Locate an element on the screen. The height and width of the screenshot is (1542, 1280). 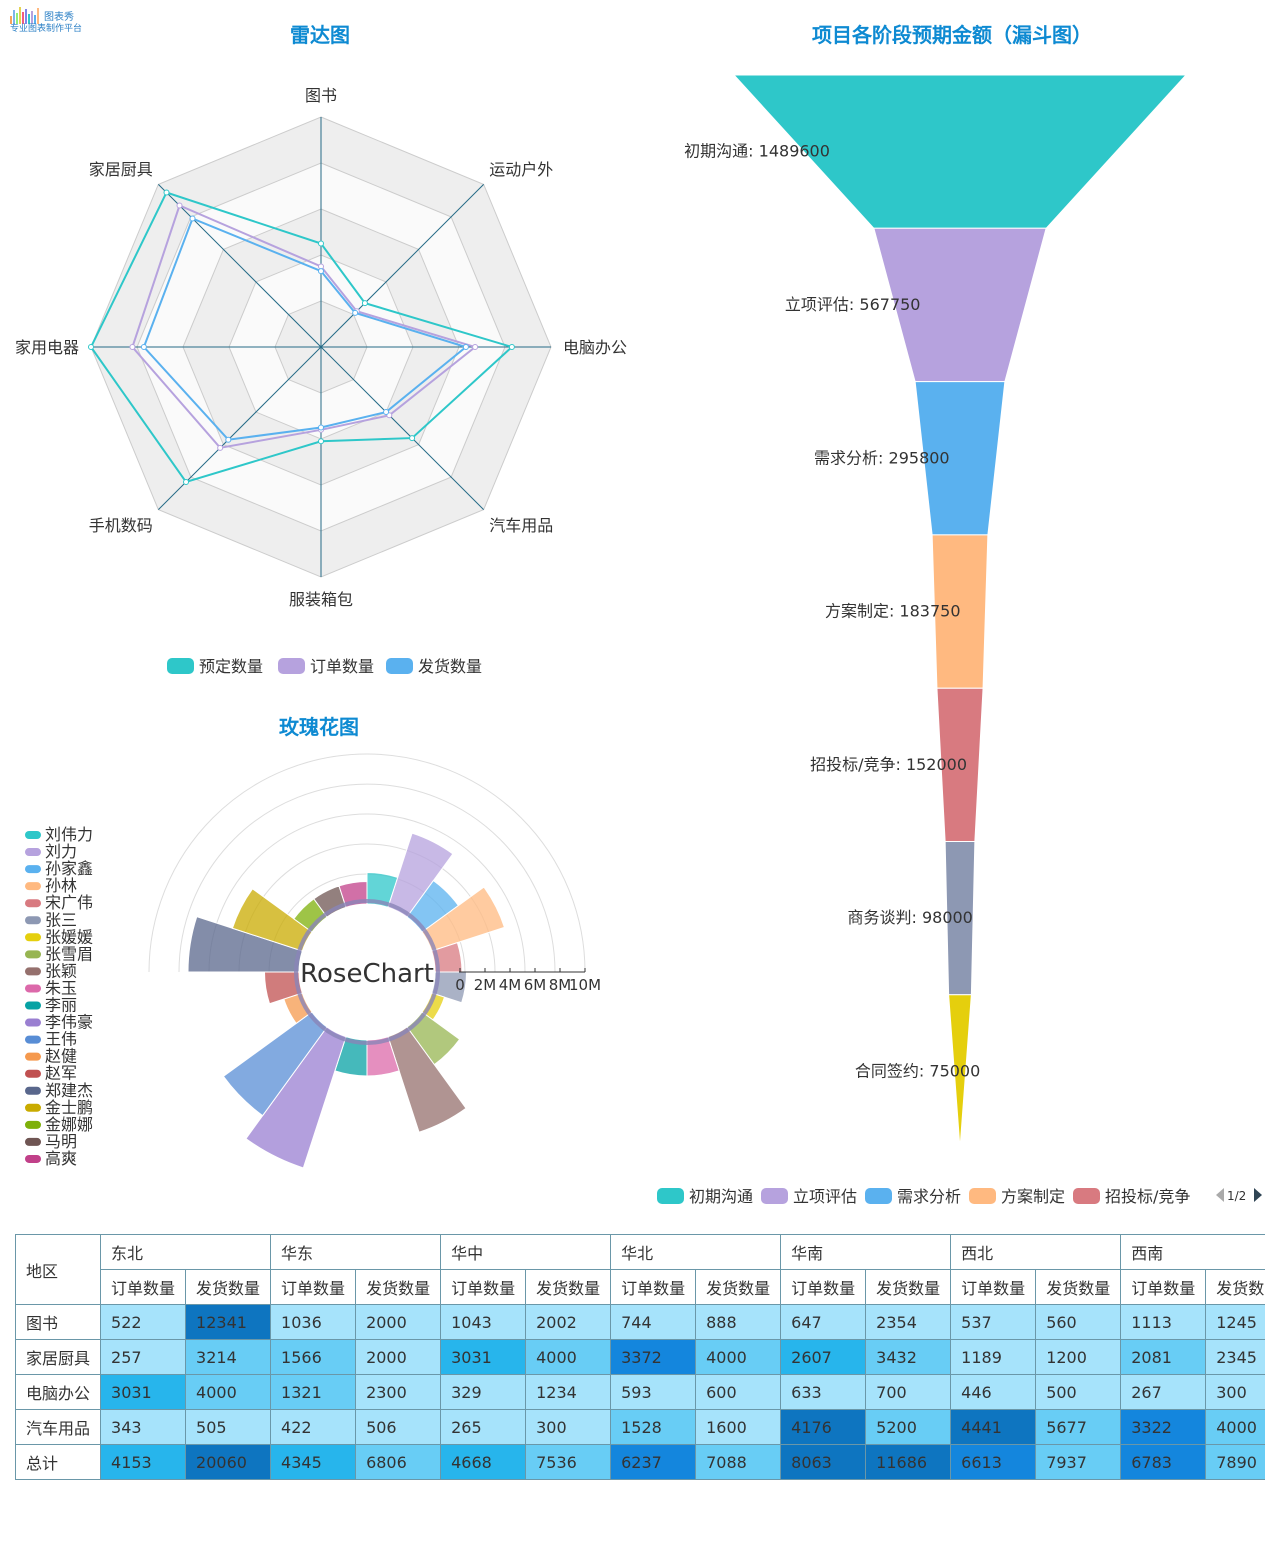
table-cell: 1528 is located at coordinates (653, 1427).